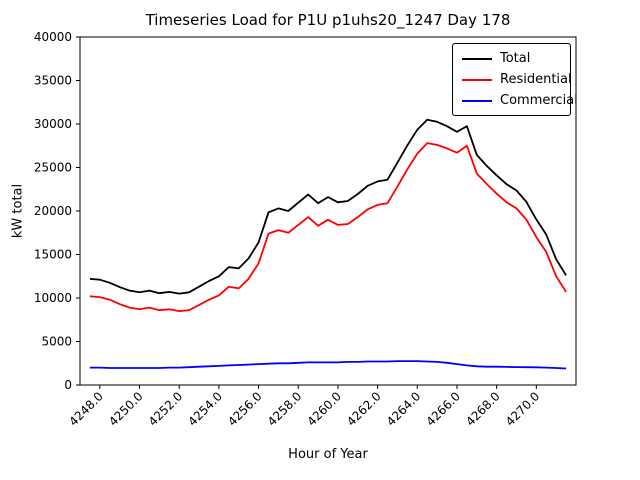 The image size is (640, 480). I want to click on y-tick-label: 35000, so click(53, 81).